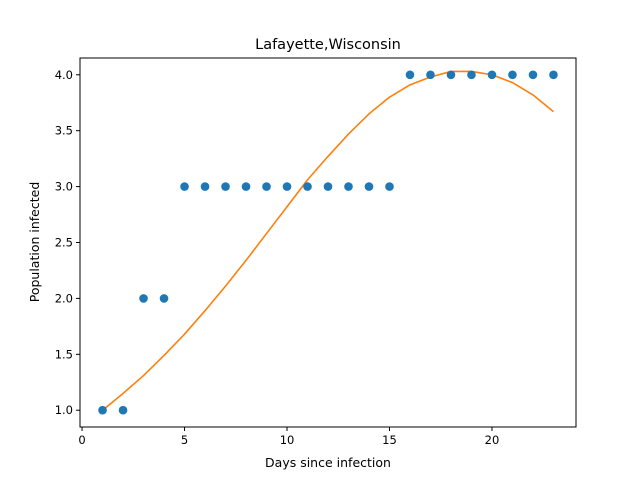 This screenshot has height=485, width=640. Describe the element at coordinates (34, 242) in the screenshot. I see `y-axis-label: Population infected` at that location.